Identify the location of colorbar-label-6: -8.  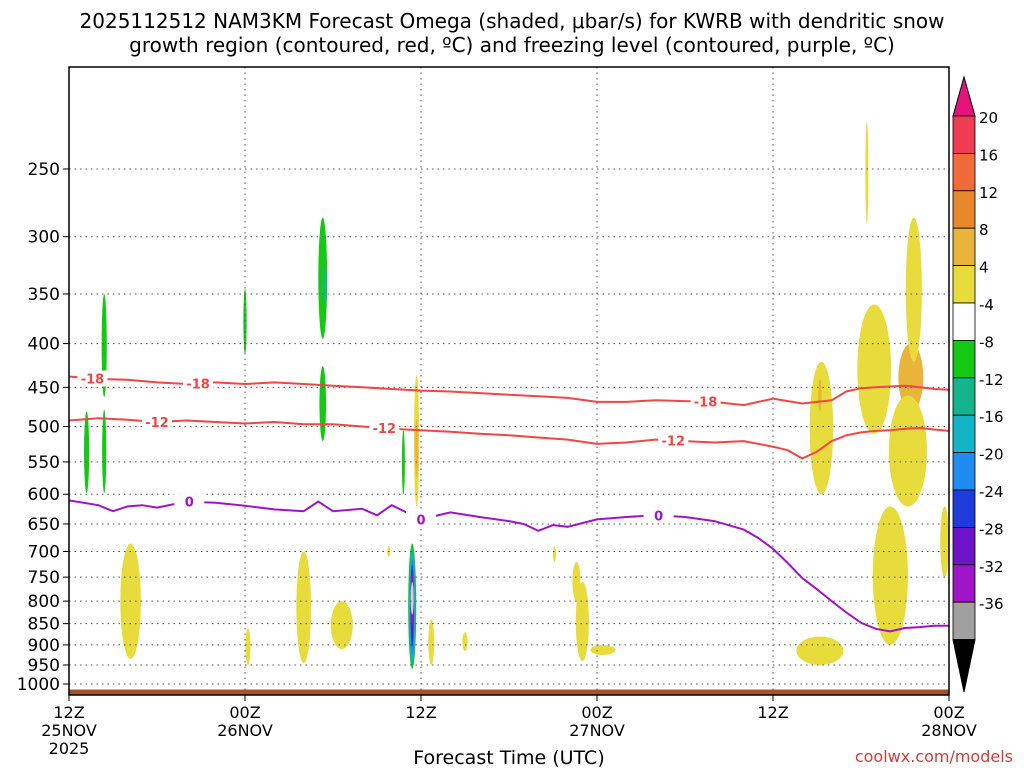
(986, 342).